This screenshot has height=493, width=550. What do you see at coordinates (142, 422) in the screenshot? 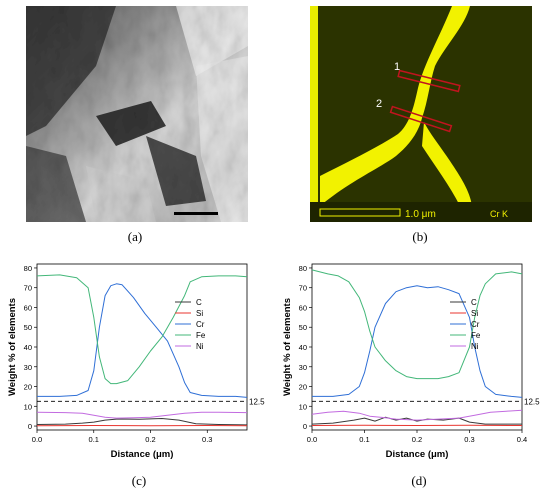
I see `series-line-c` at bounding box center [142, 422].